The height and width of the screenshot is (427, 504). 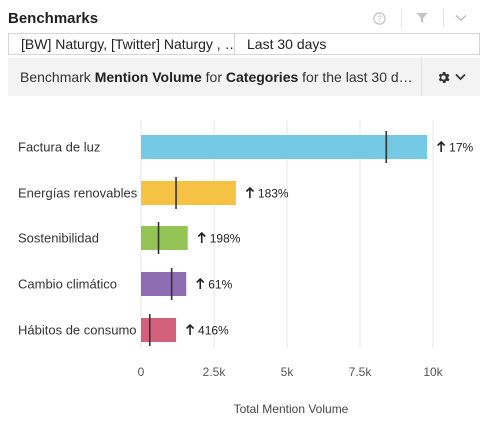 I want to click on category-label: Sostenibilidad, so click(x=58, y=238).